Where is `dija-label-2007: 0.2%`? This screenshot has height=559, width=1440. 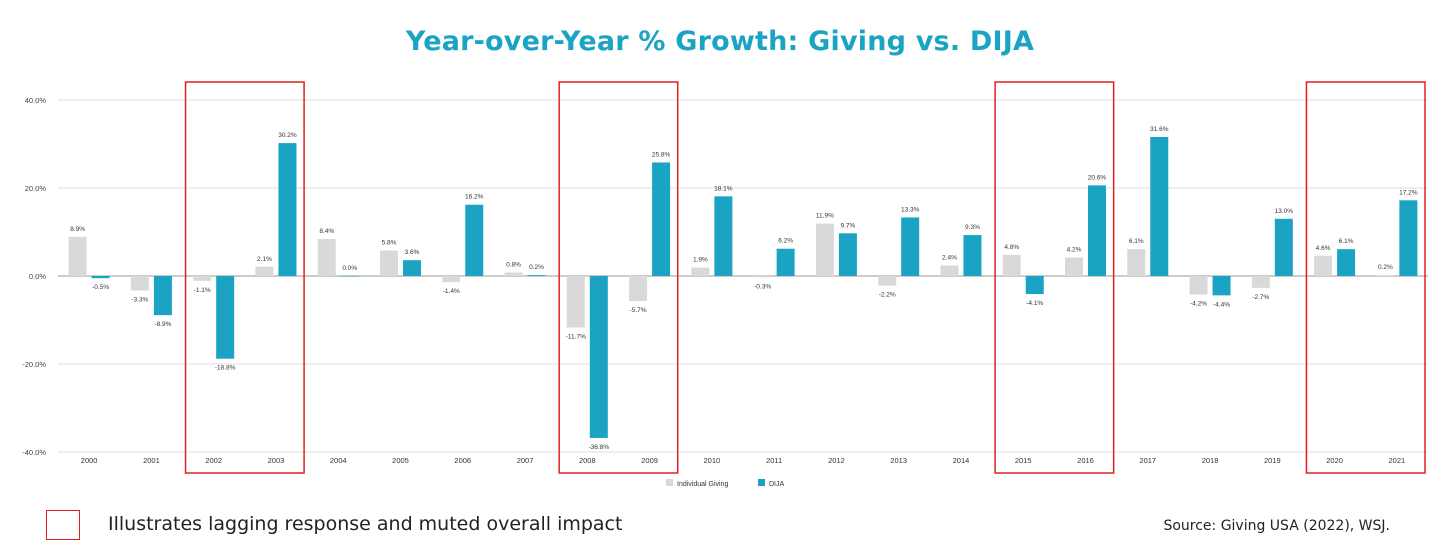
dija-label-2007: 0.2% is located at coordinates (536, 267).